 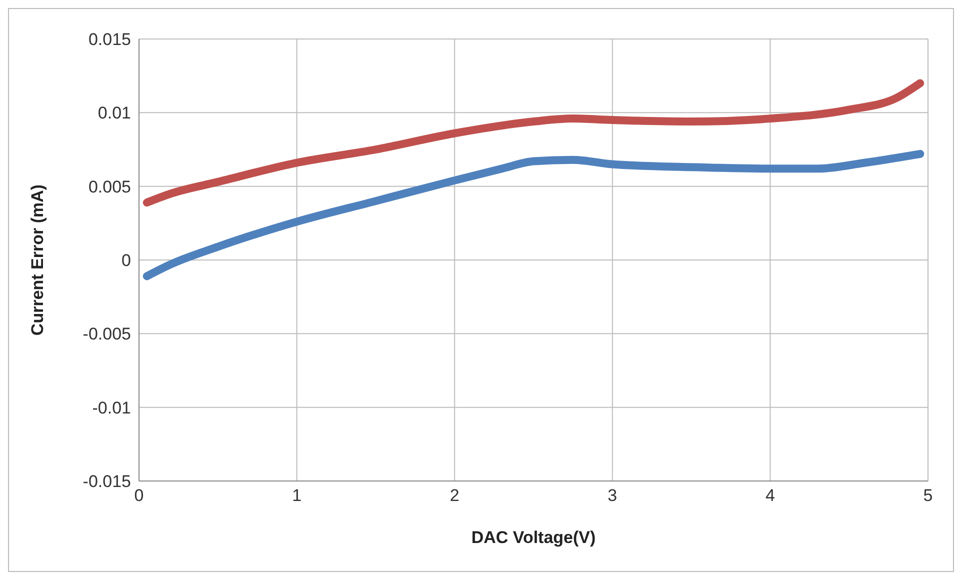 What do you see at coordinates (139, 496) in the screenshot?
I see `x-tick-label: 0` at bounding box center [139, 496].